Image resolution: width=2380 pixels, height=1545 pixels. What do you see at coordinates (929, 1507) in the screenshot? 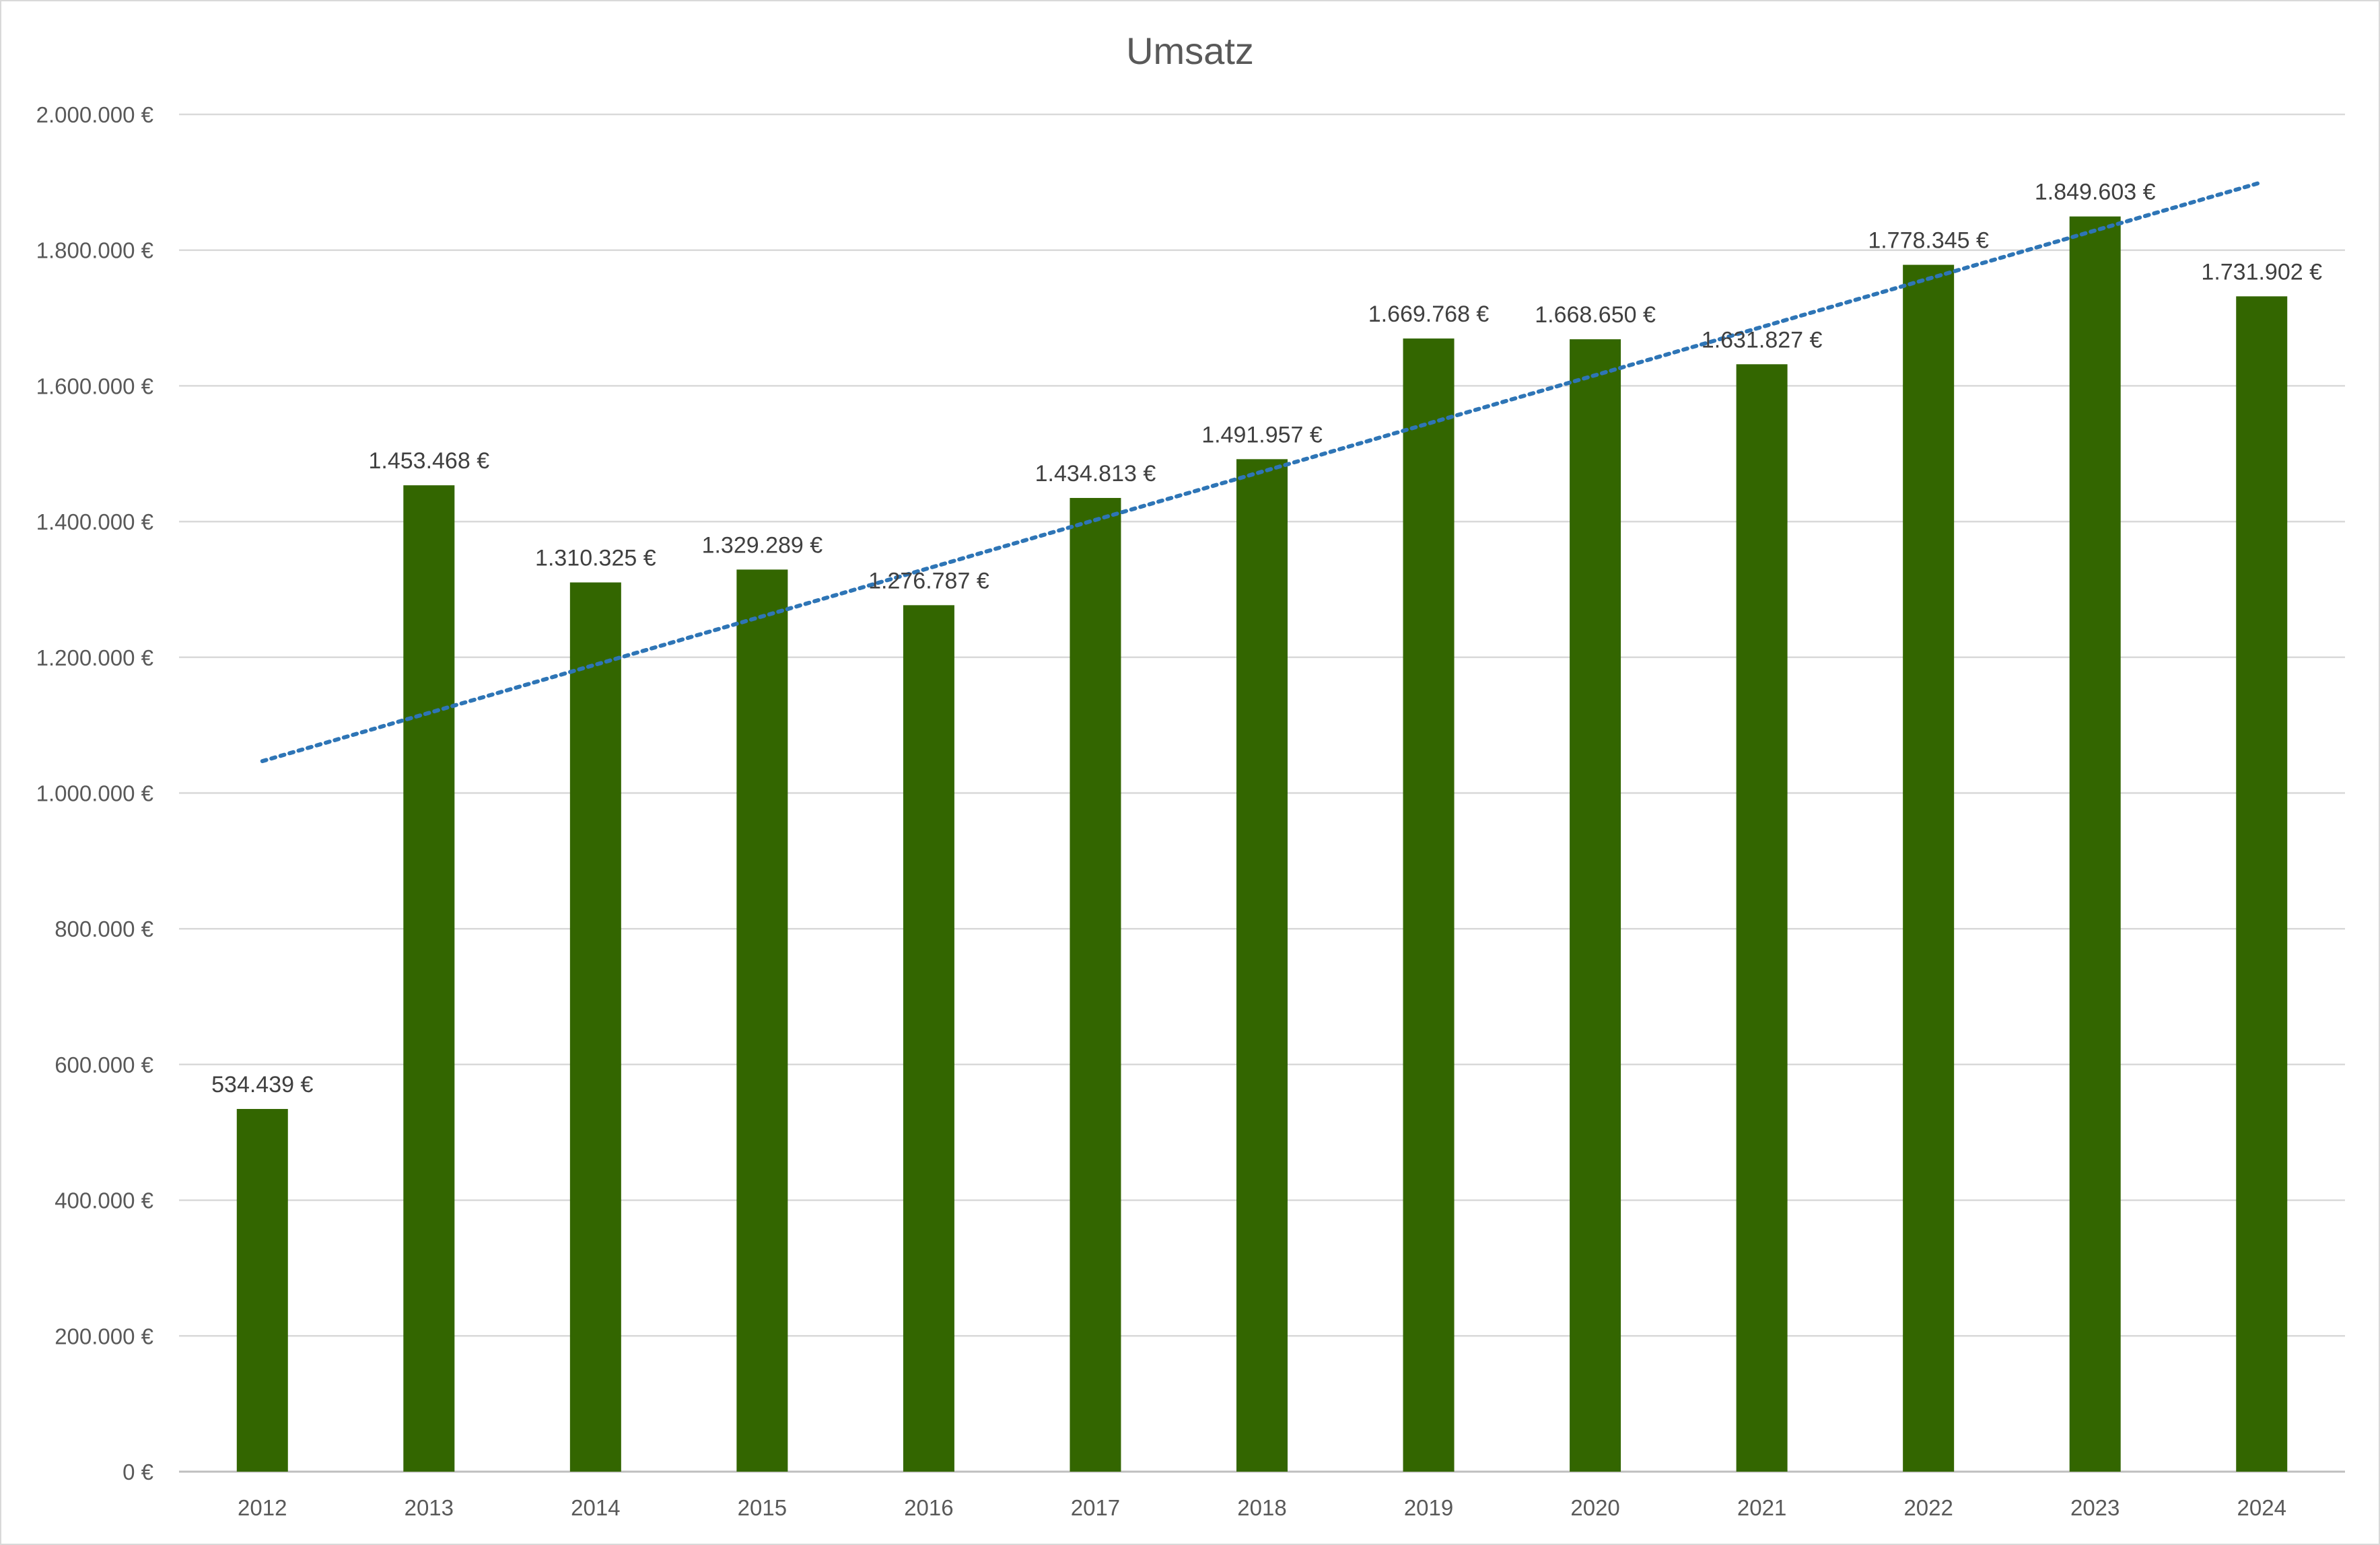
I see `x-tick-label: 2016` at bounding box center [929, 1507].